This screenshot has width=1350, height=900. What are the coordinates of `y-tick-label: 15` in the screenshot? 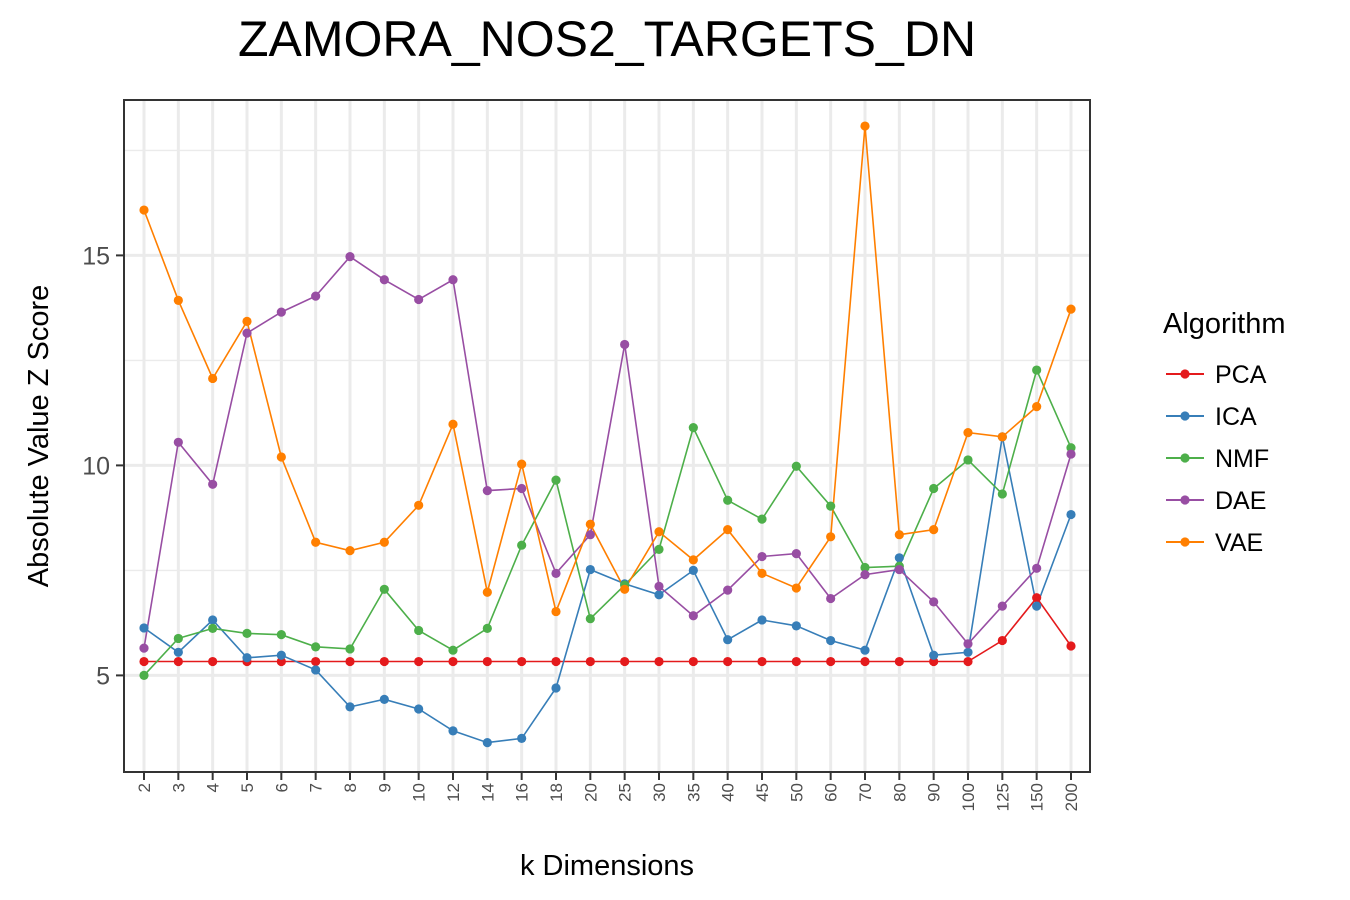 It's located at (96, 256).